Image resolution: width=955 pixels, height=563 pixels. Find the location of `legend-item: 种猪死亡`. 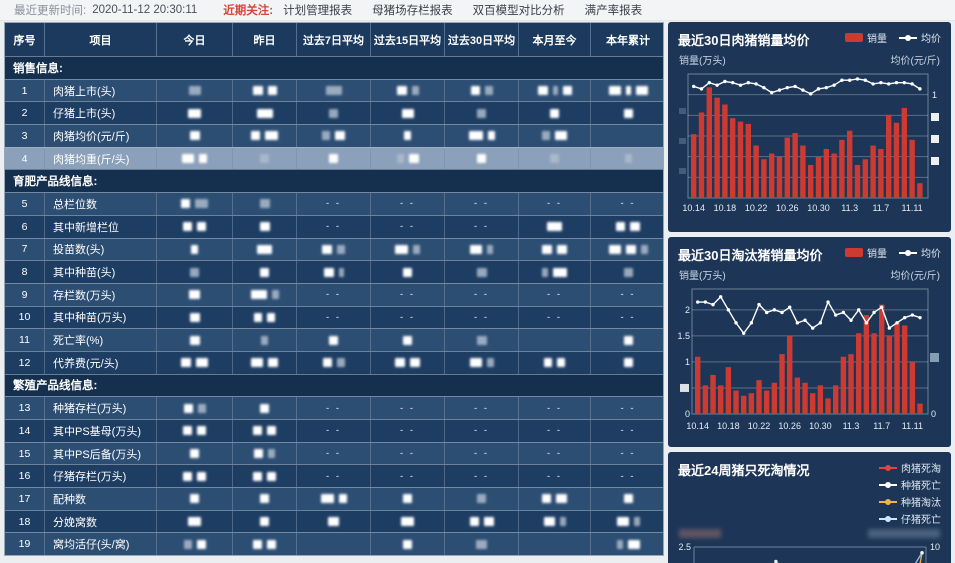

legend-item: 种猪死亡 is located at coordinates (910, 484).